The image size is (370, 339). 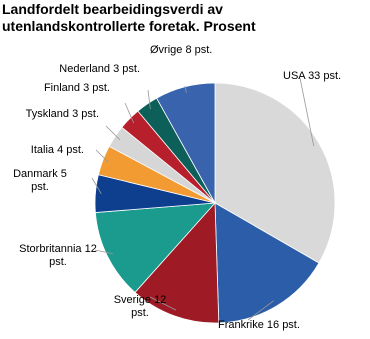 What do you see at coordinates (312, 76) in the screenshot?
I see `slice-label: USA 33 pst.` at bounding box center [312, 76].